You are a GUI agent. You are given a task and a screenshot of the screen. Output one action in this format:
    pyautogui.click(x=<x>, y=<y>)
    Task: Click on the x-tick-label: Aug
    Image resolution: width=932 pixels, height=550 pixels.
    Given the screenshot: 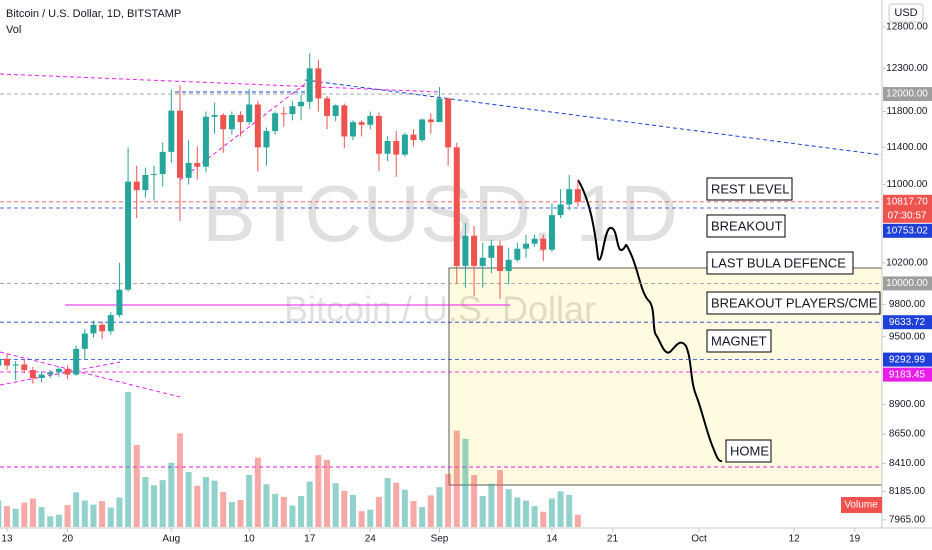 What is the action you would take?
    pyautogui.click(x=171, y=539)
    